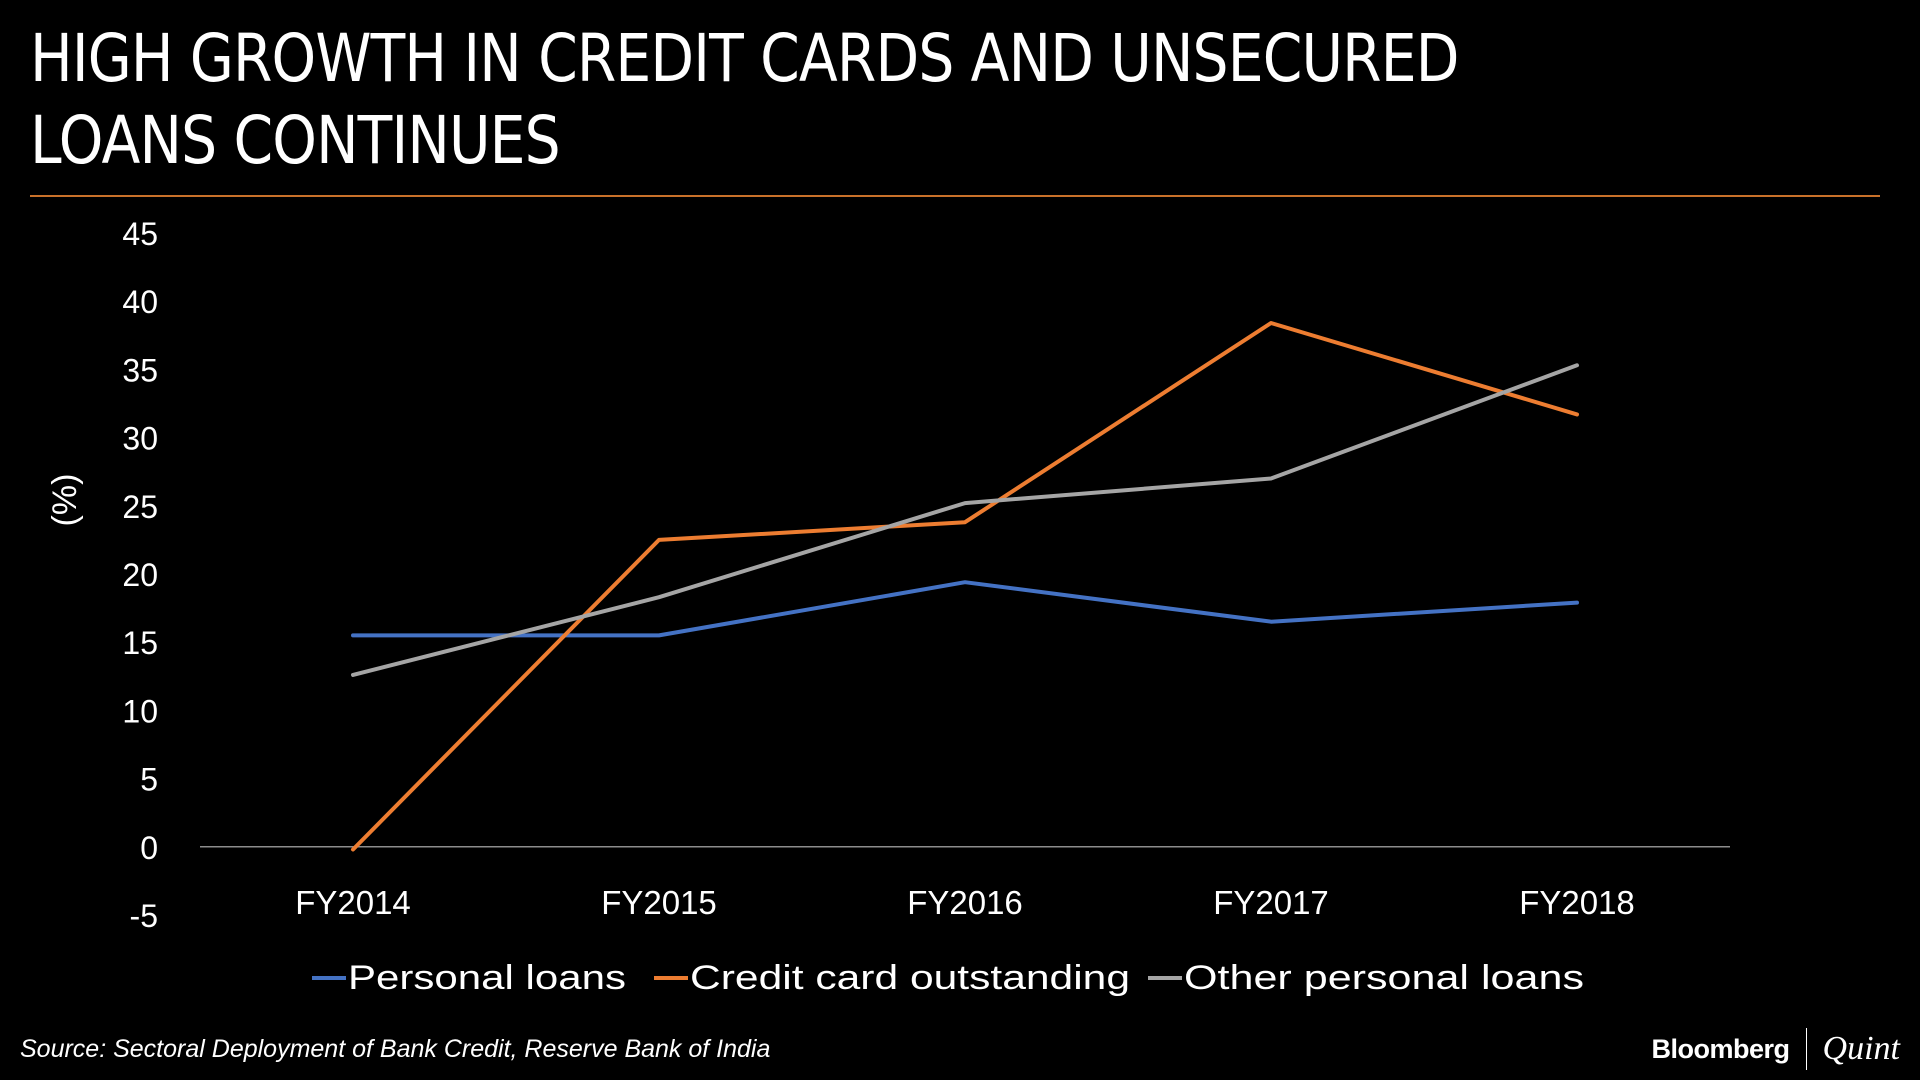 Image resolution: width=1920 pixels, height=1080 pixels. What do you see at coordinates (955, 196) in the screenshot?
I see `title-divider` at bounding box center [955, 196].